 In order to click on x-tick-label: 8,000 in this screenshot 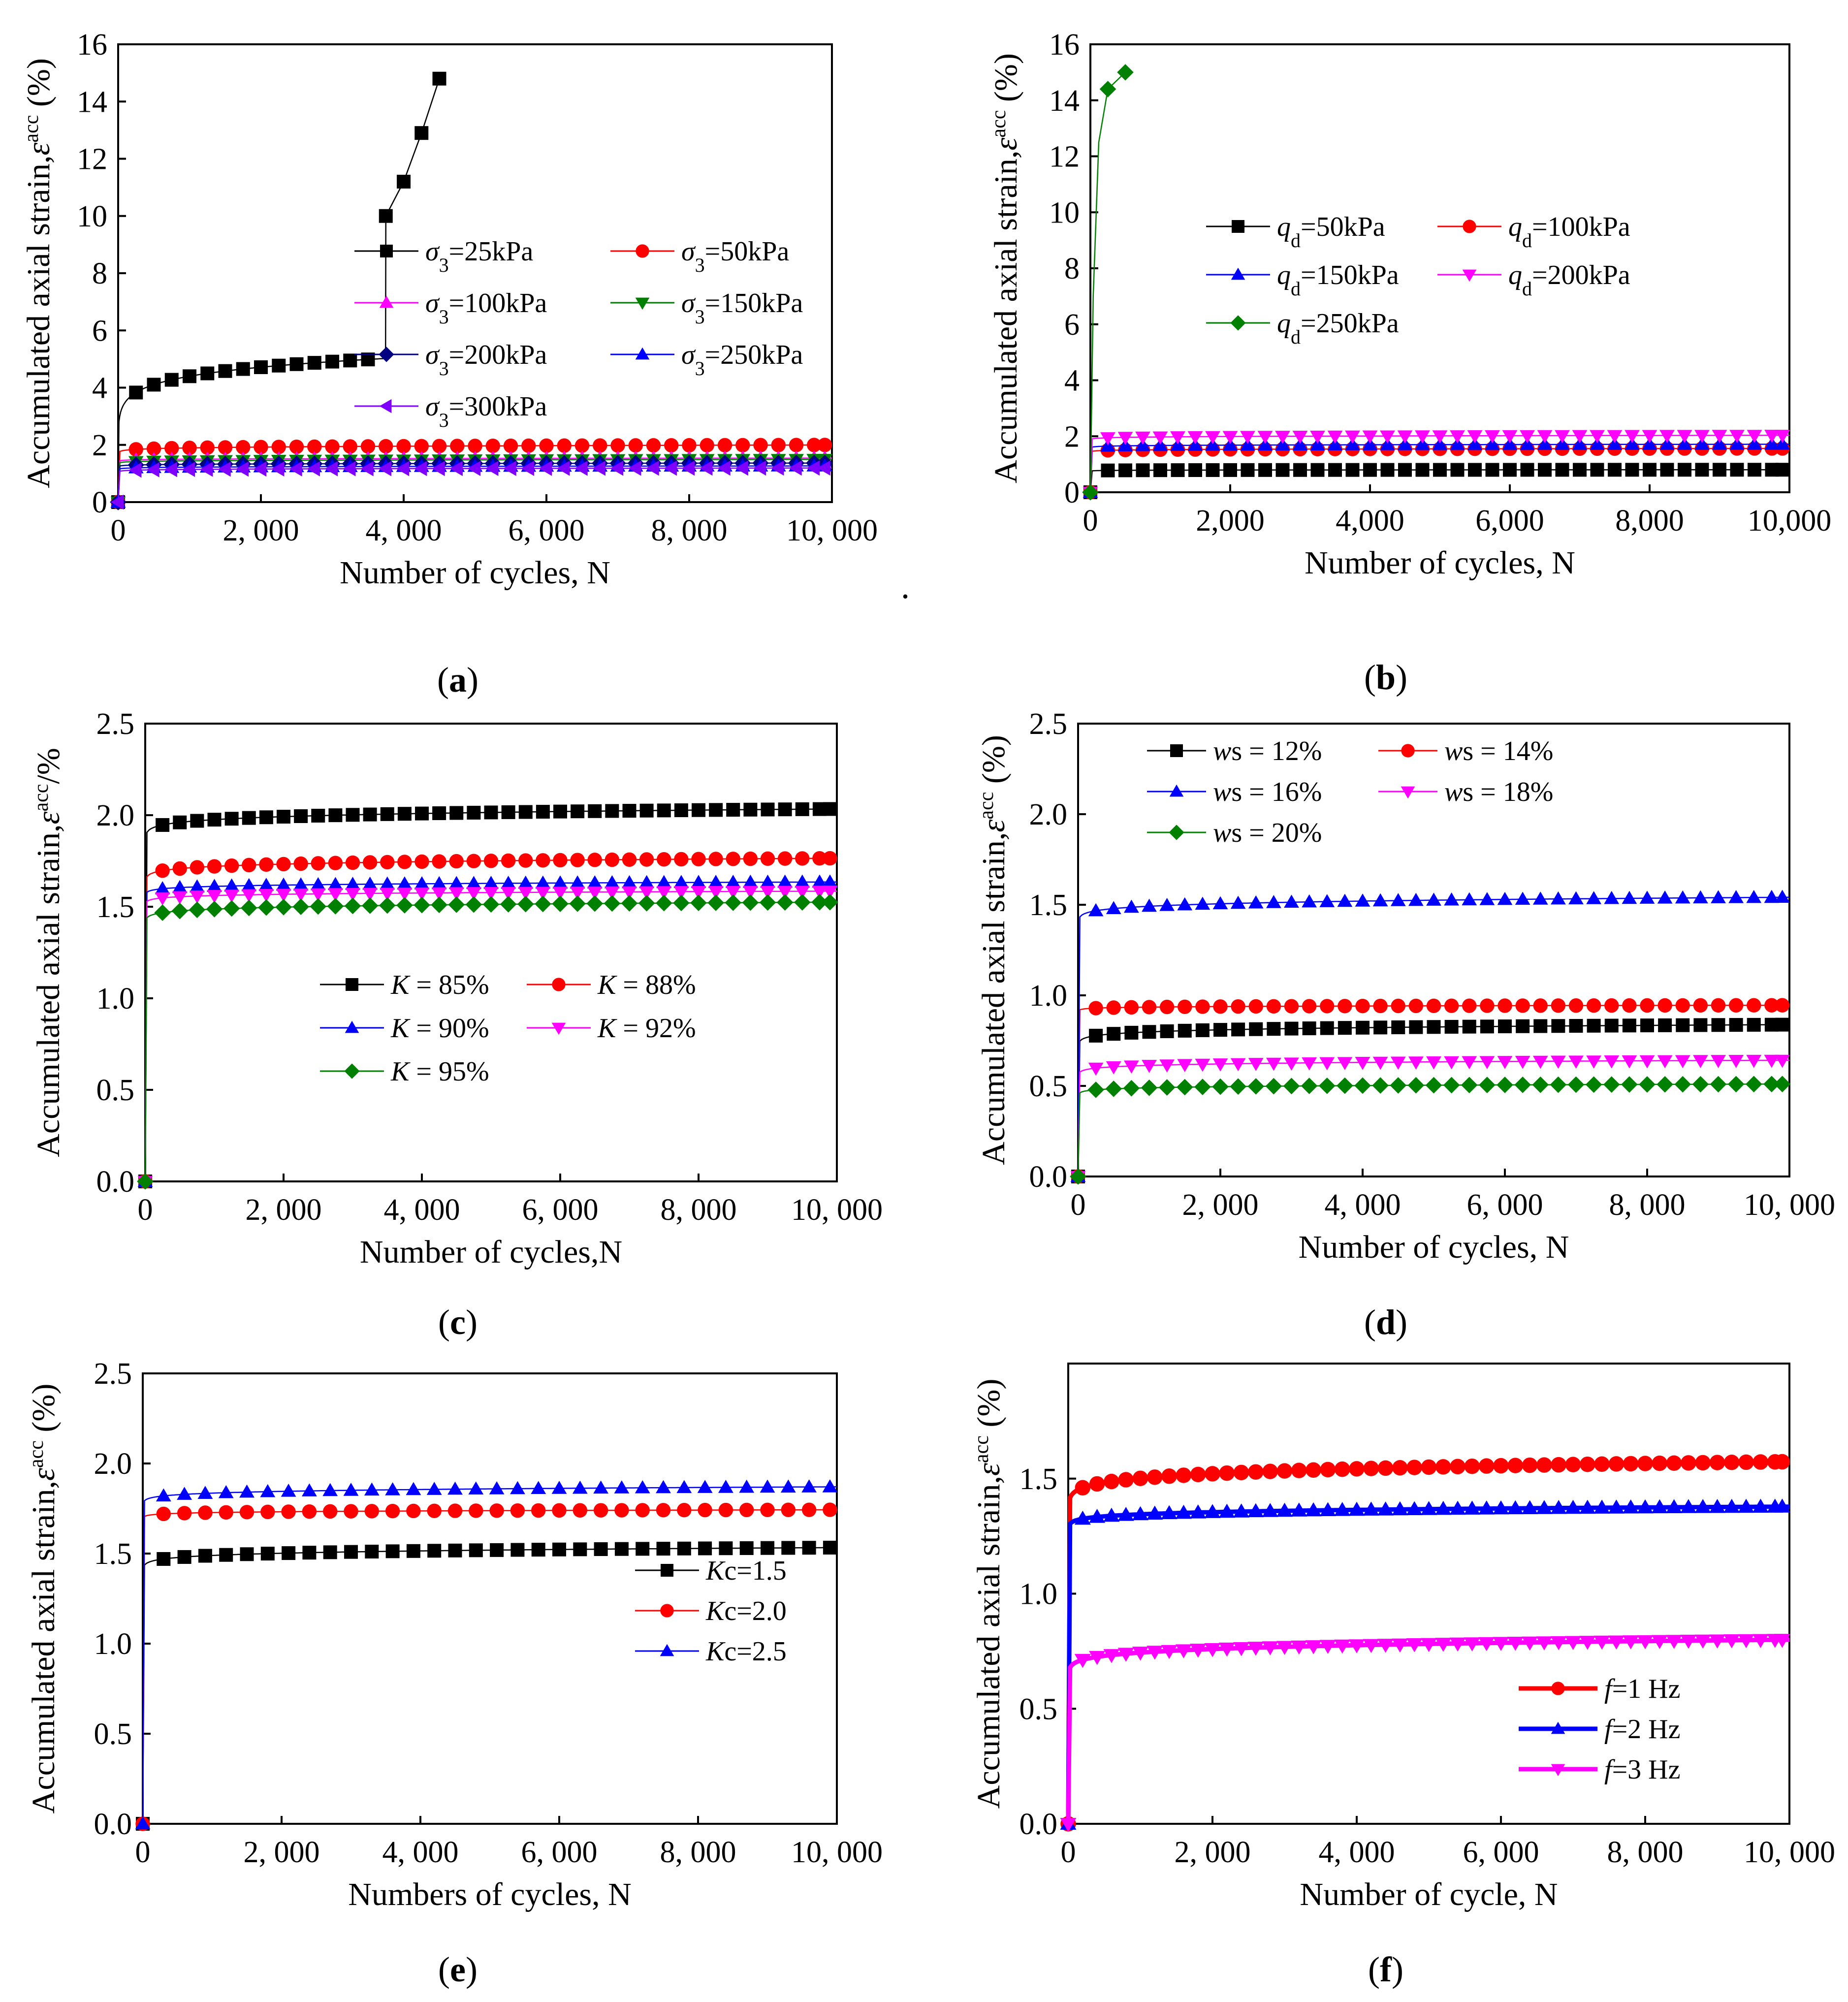, I will do `click(1649, 521)`.